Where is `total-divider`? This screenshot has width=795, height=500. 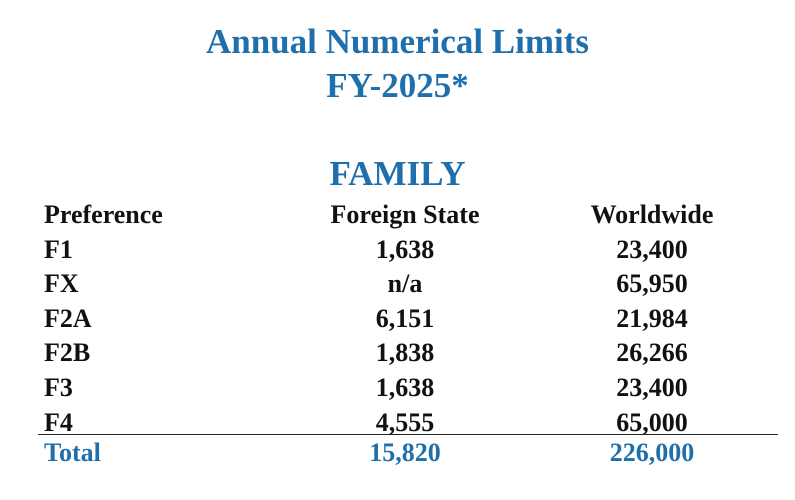
total-divider is located at coordinates (408, 434).